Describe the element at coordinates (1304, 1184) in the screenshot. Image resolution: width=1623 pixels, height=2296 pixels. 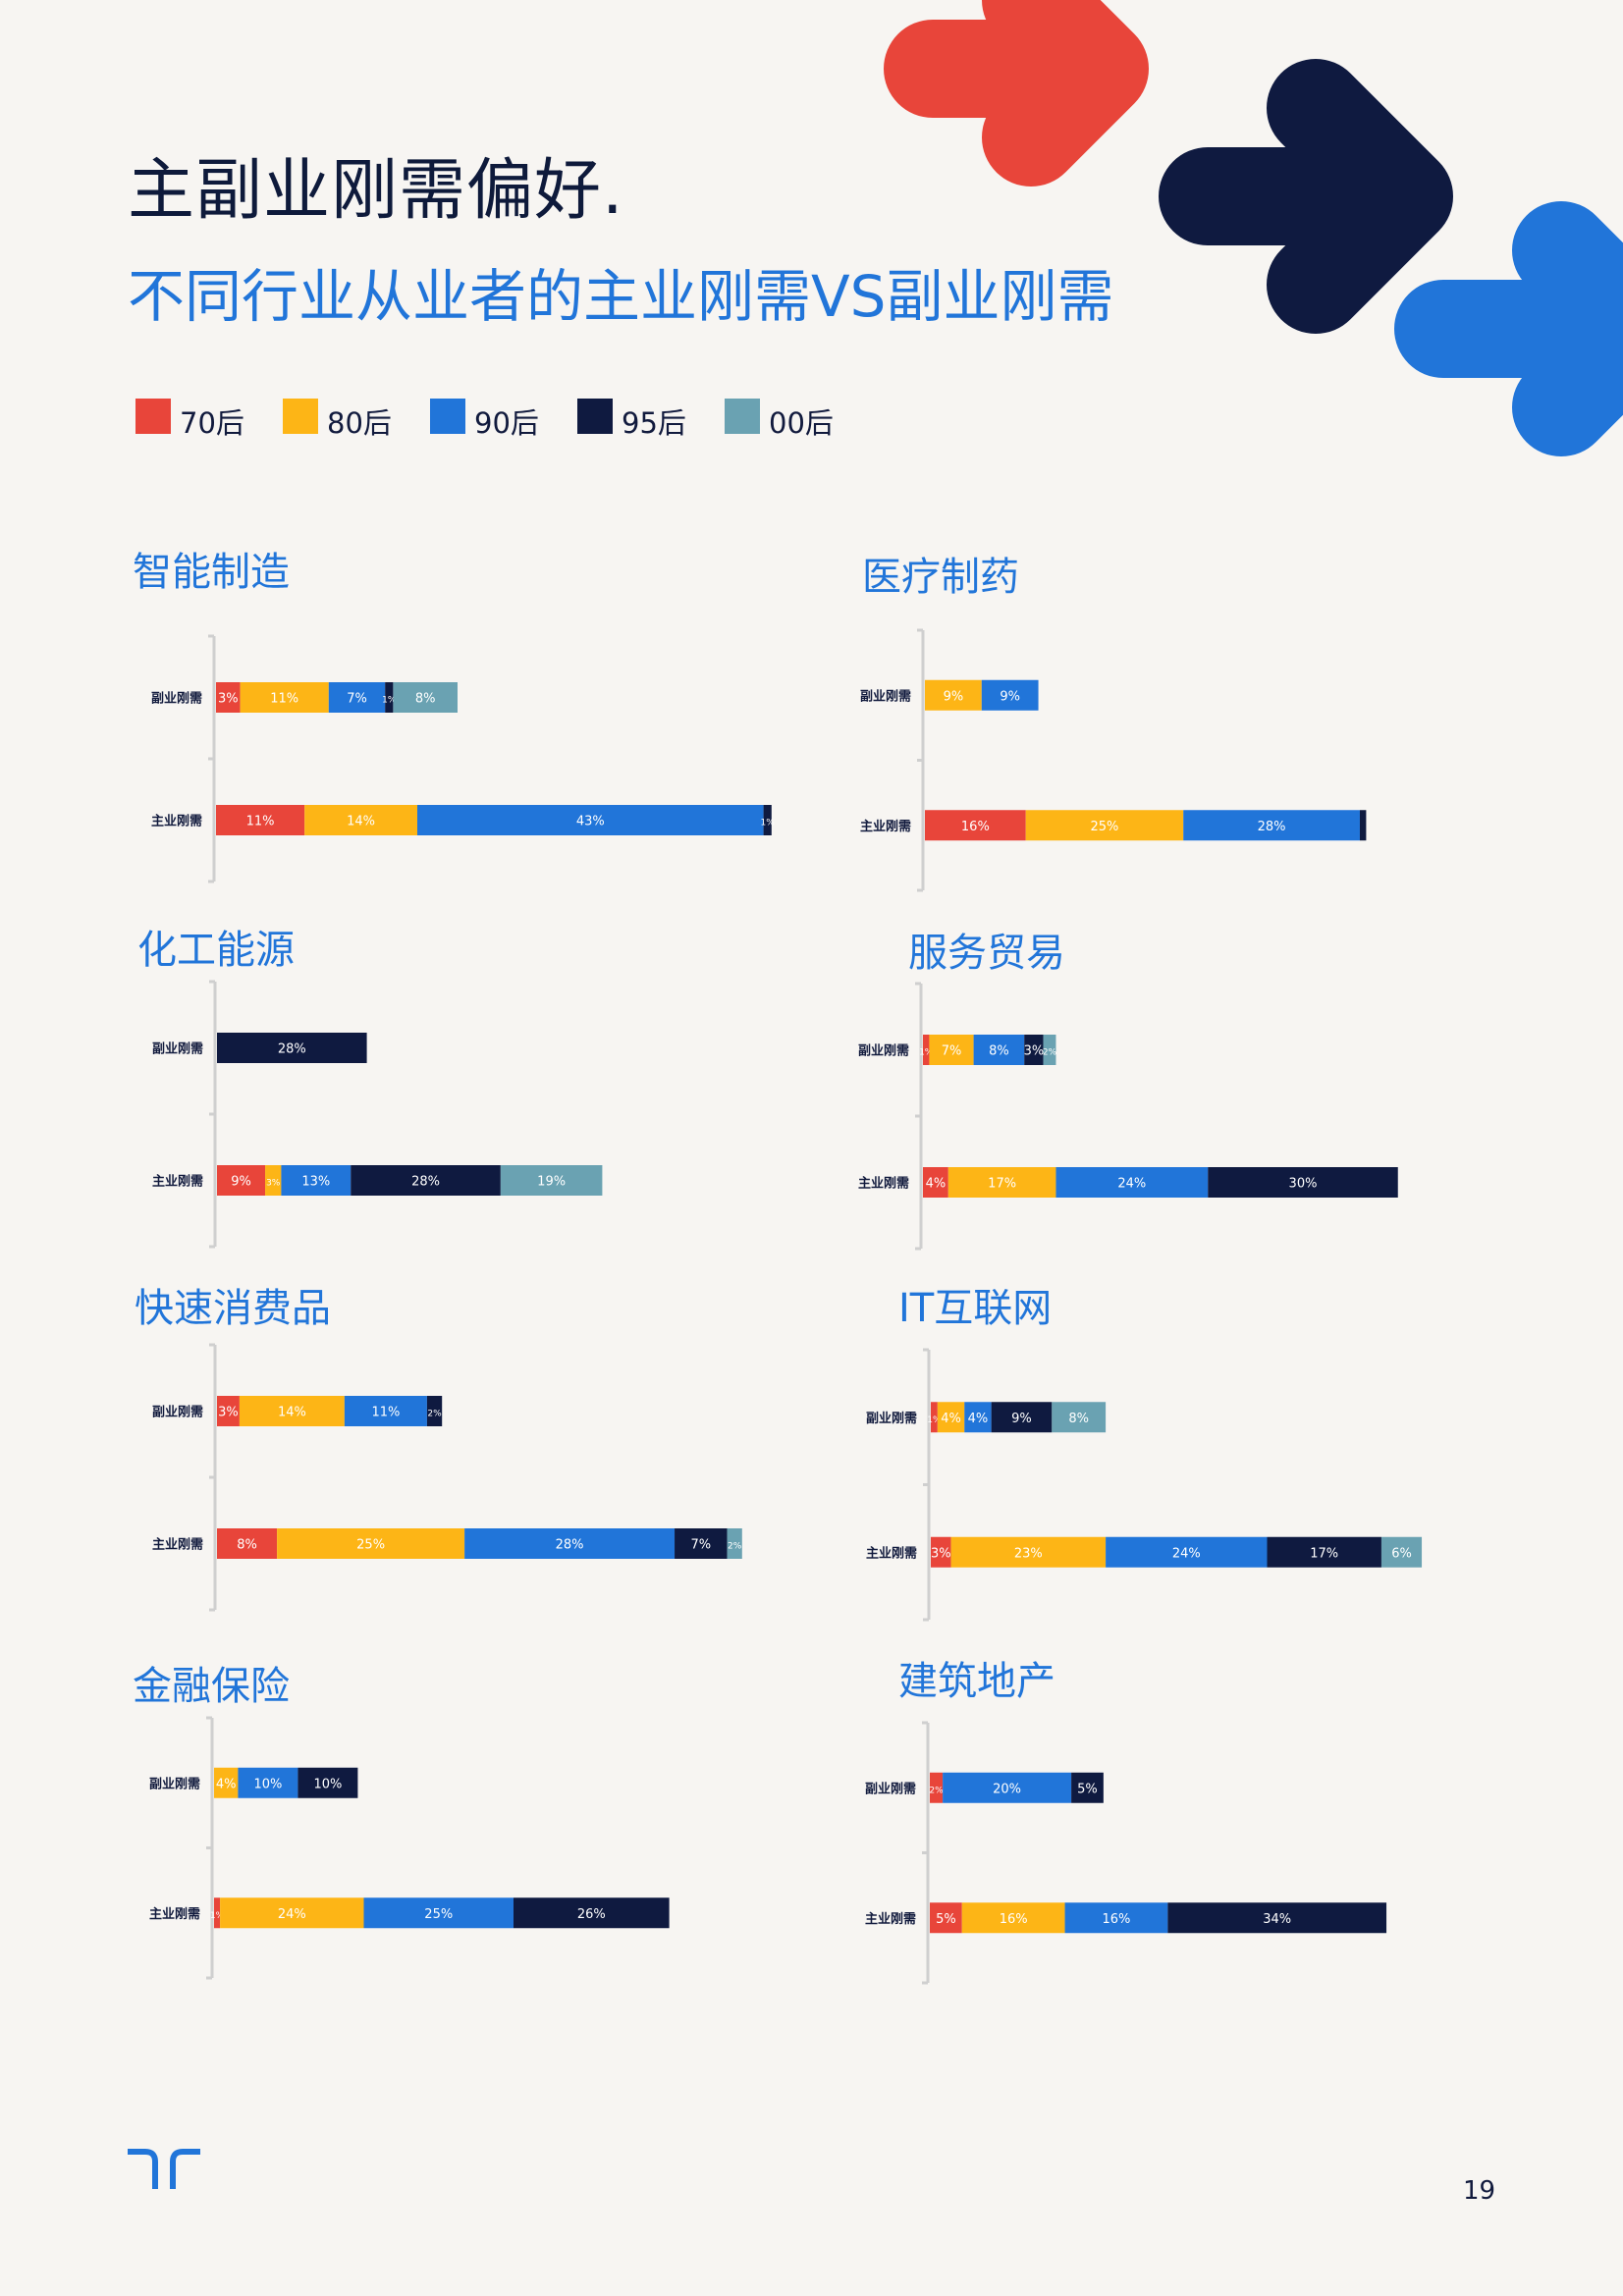
I see `data-label: 30%` at that location.